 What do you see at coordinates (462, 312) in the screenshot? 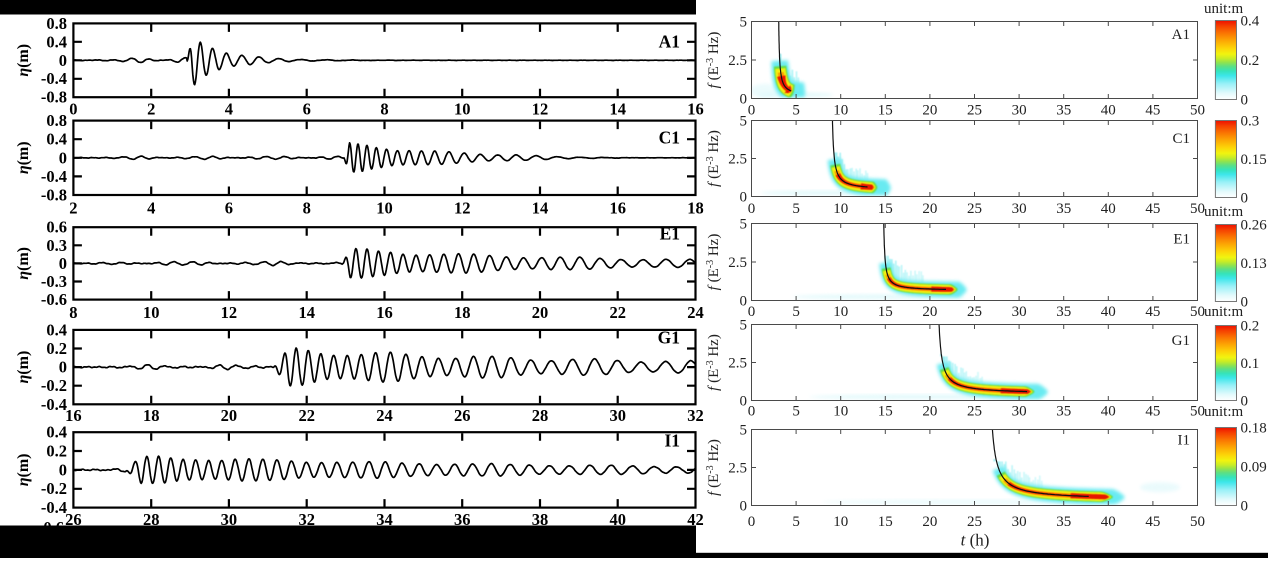
I see `svg-text: 18` at bounding box center [462, 312].